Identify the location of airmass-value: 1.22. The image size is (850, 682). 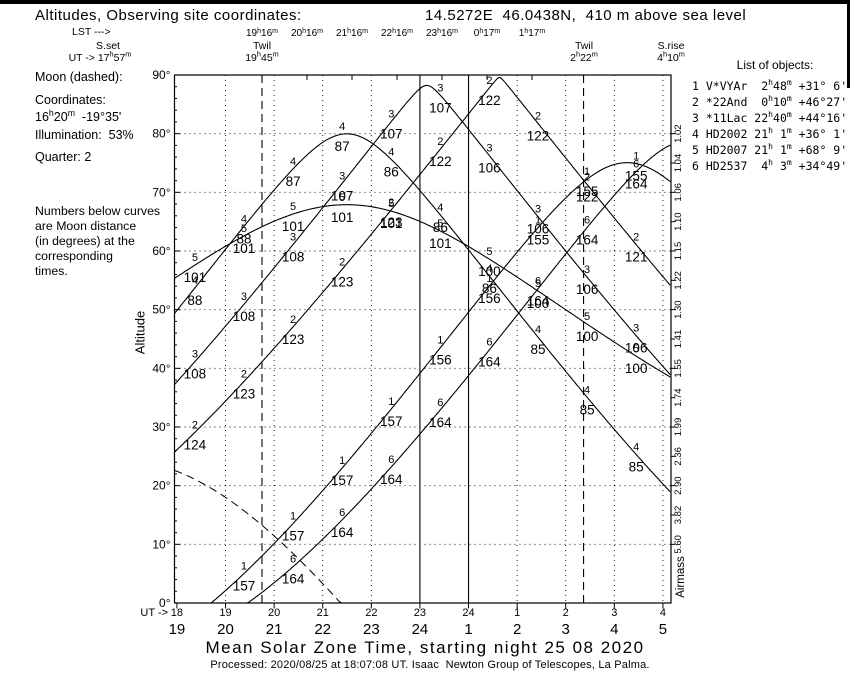
(678, 280).